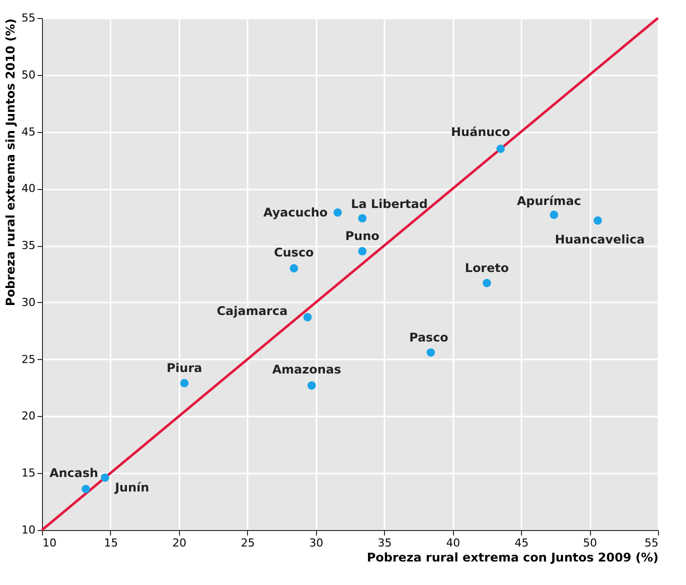 The image size is (686, 585). Describe the element at coordinates (549, 201) in the screenshot. I see `annotation: Apurímac` at that location.